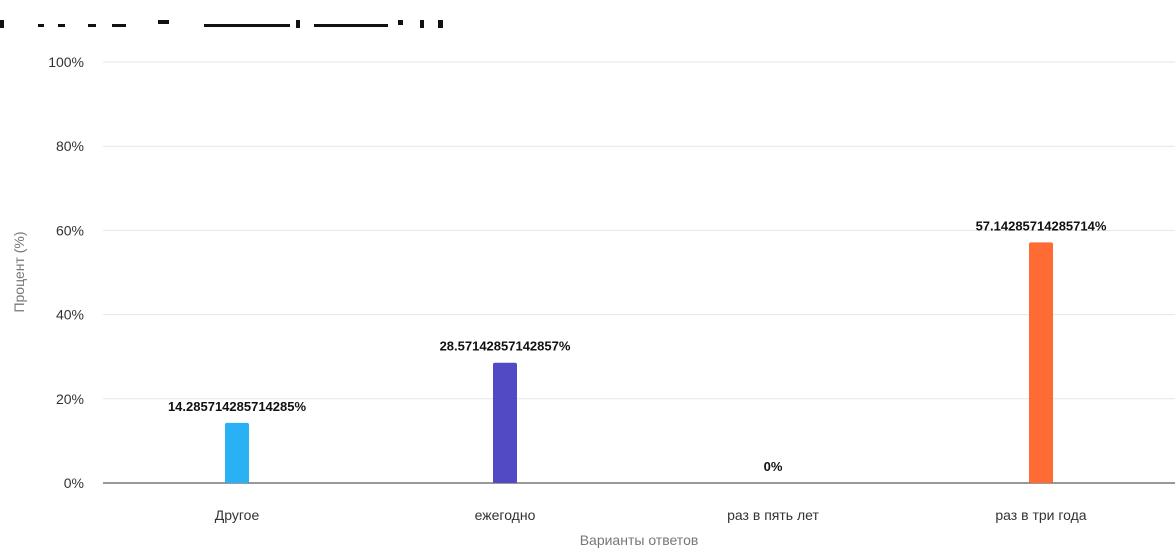 Image resolution: width=1175 pixels, height=549 pixels. Describe the element at coordinates (773, 515) in the screenshot. I see `x-tick-label: раз в пять лет` at that location.